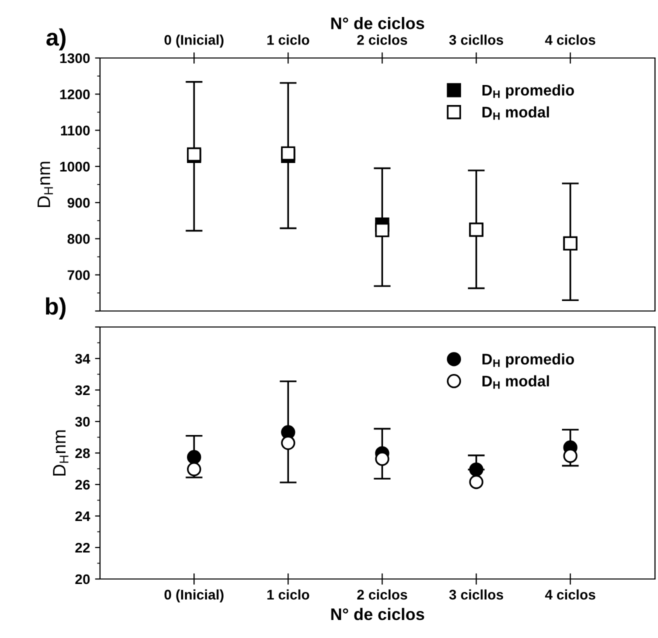  Describe the element at coordinates (56, 308) in the screenshot. I see `text: b)` at that location.